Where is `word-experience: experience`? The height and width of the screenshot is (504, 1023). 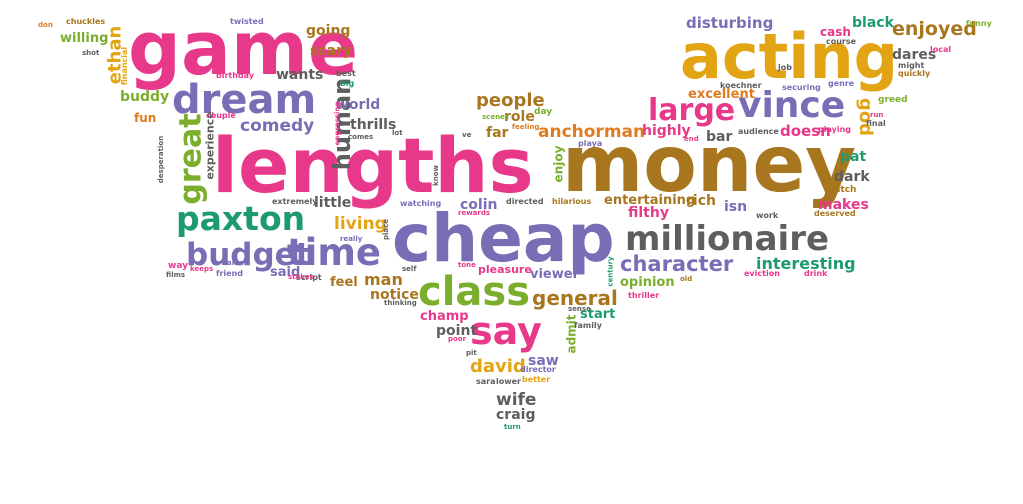
word-experience: experience is located at coordinates (210, 145).